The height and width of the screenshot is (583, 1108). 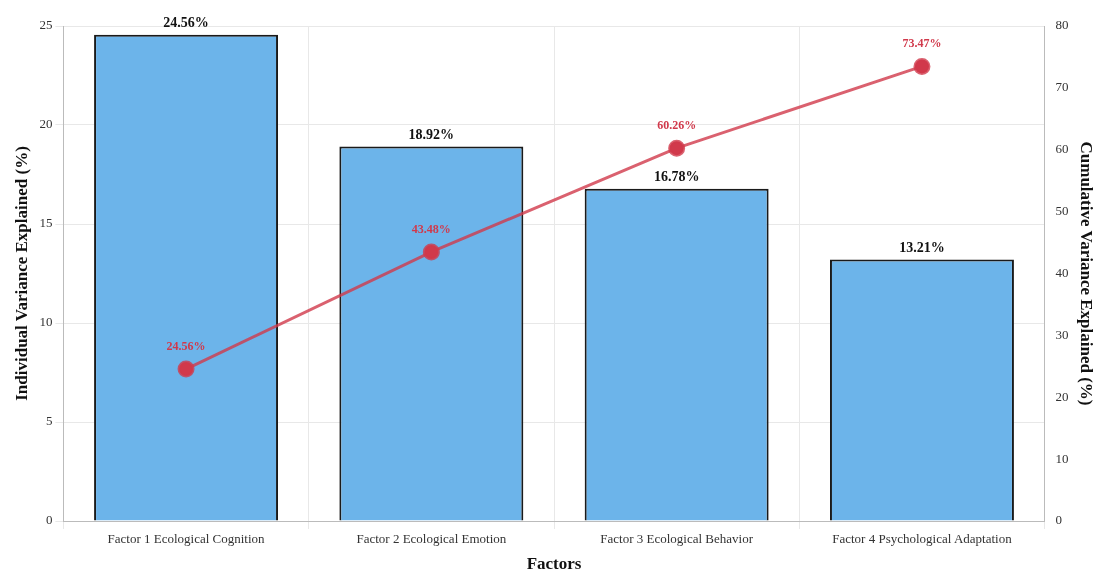 What do you see at coordinates (46, 25) in the screenshot?
I see `y-tick-label: 25` at bounding box center [46, 25].